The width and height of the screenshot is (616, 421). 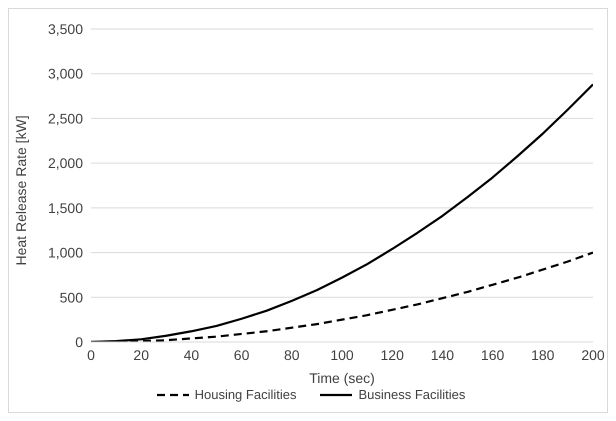 I want to click on y-tick-label: 3,000, so click(x=66, y=74).